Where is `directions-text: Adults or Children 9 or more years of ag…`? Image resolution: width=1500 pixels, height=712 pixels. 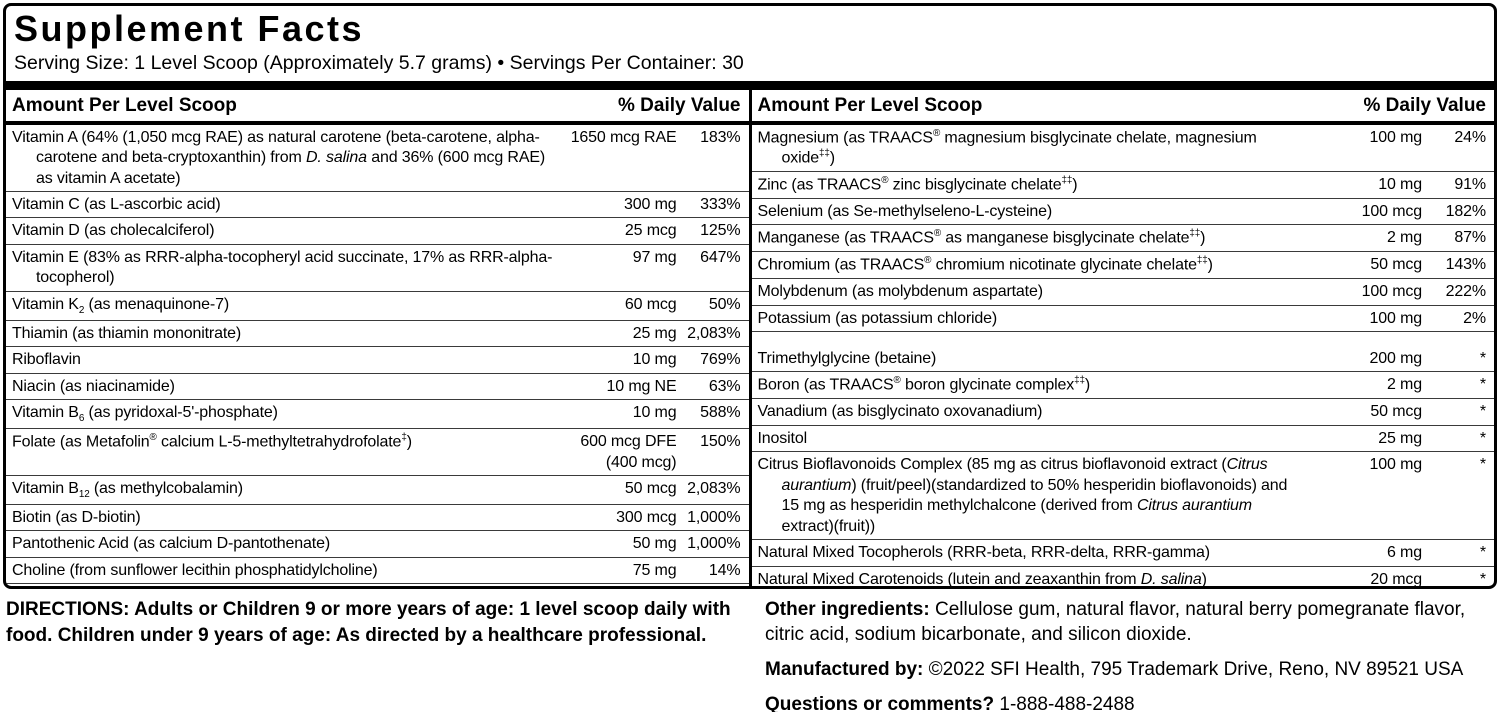
directions-text: Adults or Children 9 or more years of ag… is located at coordinates (368, 622).